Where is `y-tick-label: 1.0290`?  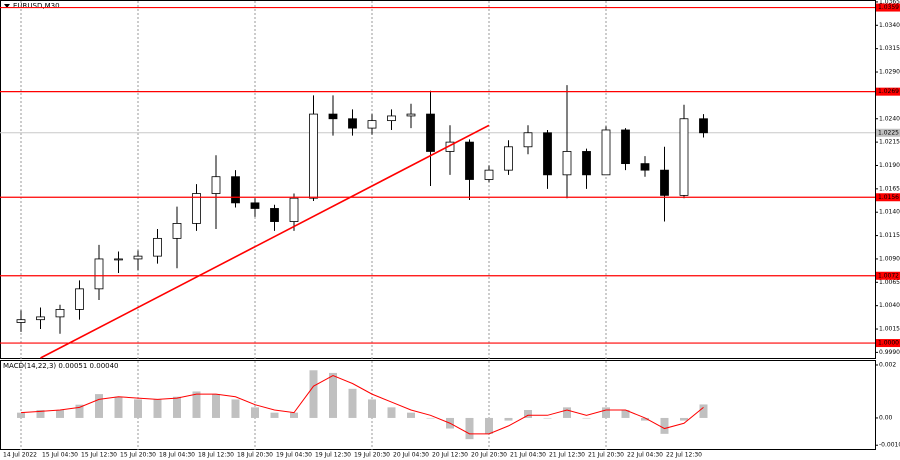
y-tick-label: 1.0290 is located at coordinates (889, 72).